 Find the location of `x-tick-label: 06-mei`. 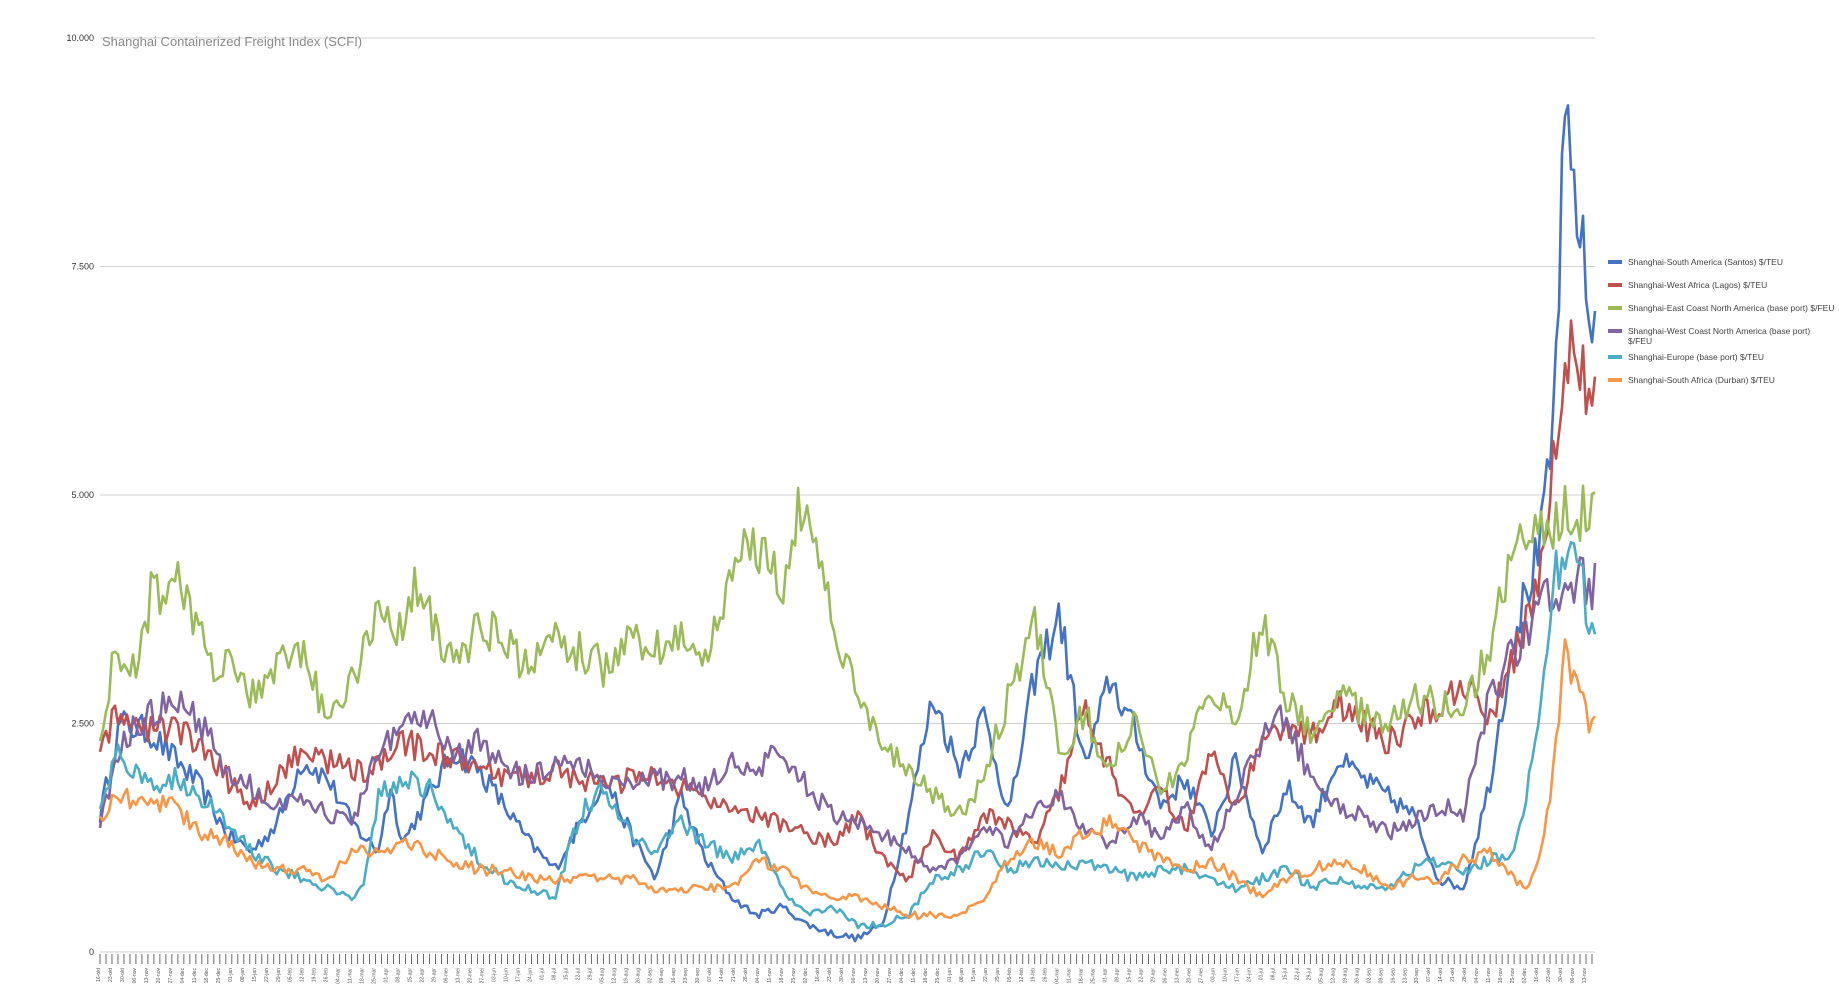

x-tick-label: 06-mei is located at coordinates (447, 975).